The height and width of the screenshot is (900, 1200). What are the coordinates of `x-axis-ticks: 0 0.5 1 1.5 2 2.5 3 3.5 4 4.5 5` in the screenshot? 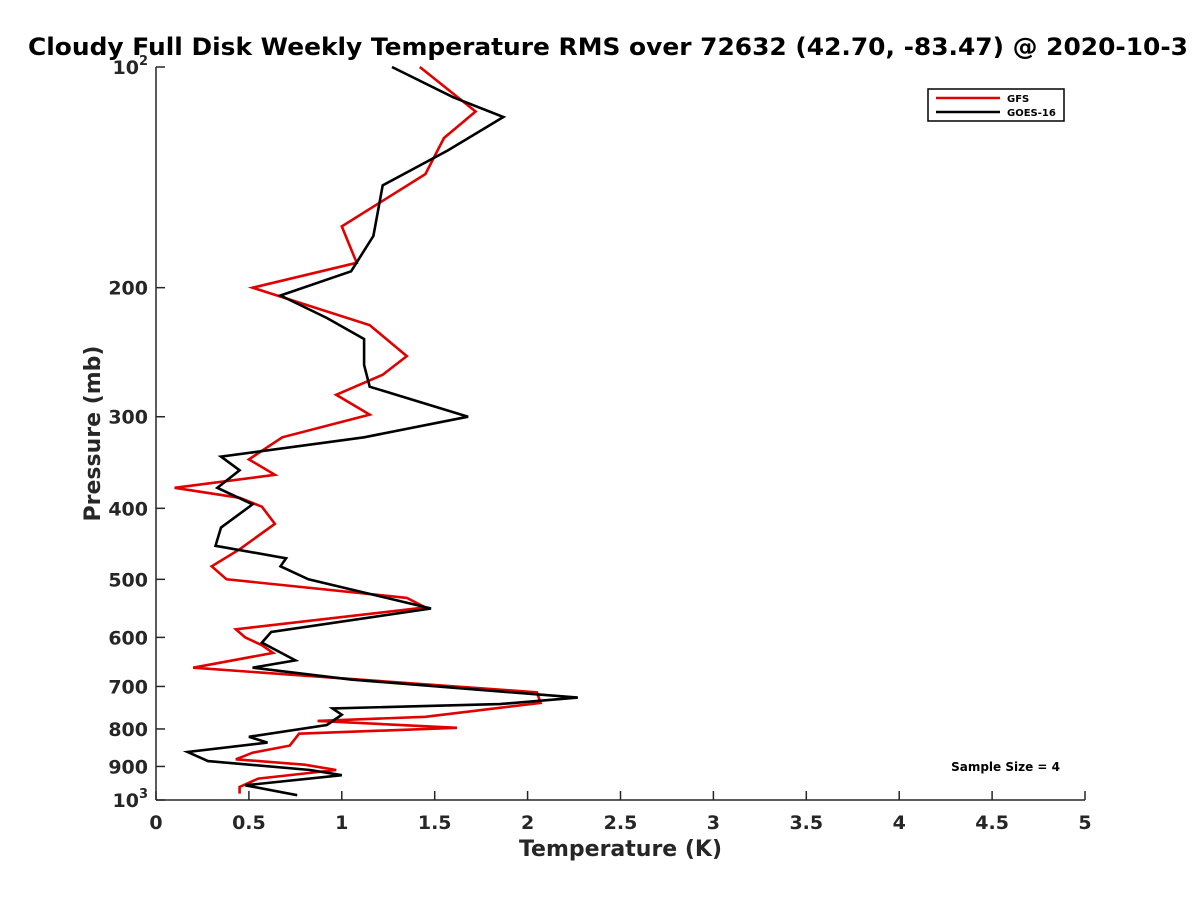 It's located at (620, 812).